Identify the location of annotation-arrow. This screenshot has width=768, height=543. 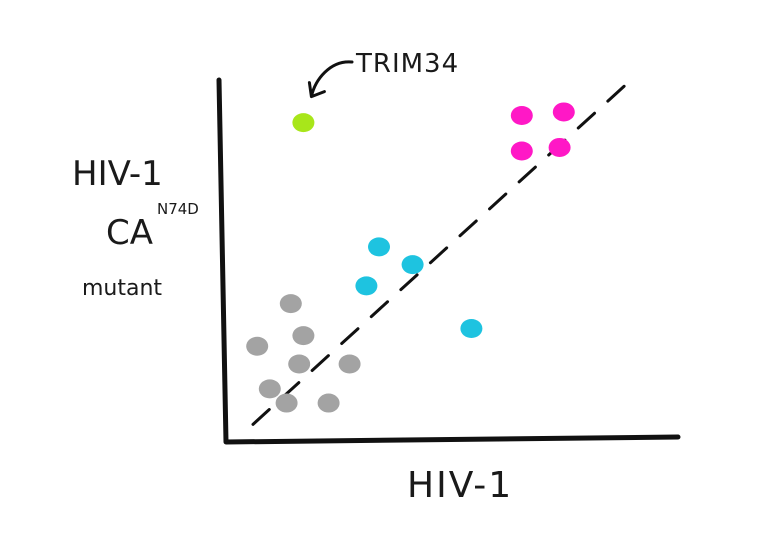
(330, 79).